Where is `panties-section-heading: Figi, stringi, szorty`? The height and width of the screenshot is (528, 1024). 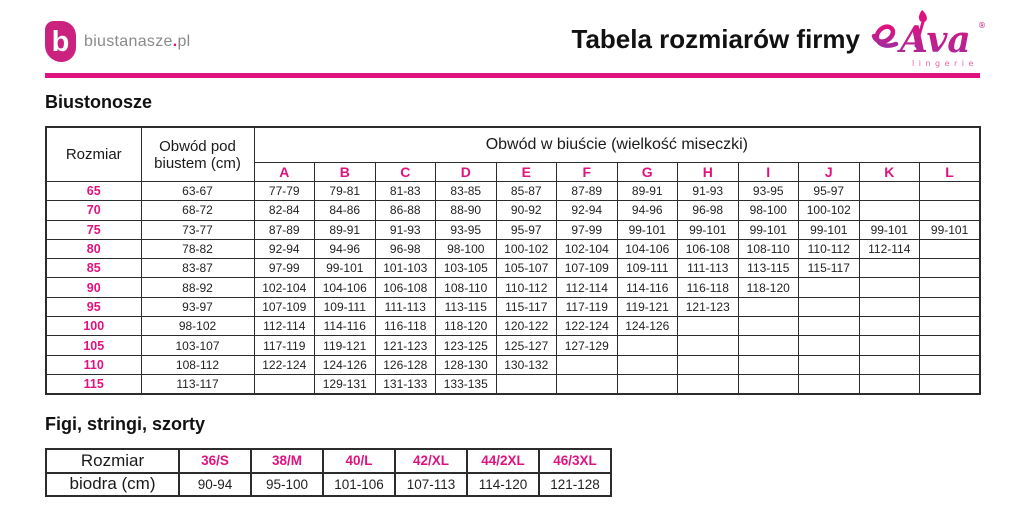
panties-section-heading: Figi, stringi, szorty is located at coordinates (125, 424).